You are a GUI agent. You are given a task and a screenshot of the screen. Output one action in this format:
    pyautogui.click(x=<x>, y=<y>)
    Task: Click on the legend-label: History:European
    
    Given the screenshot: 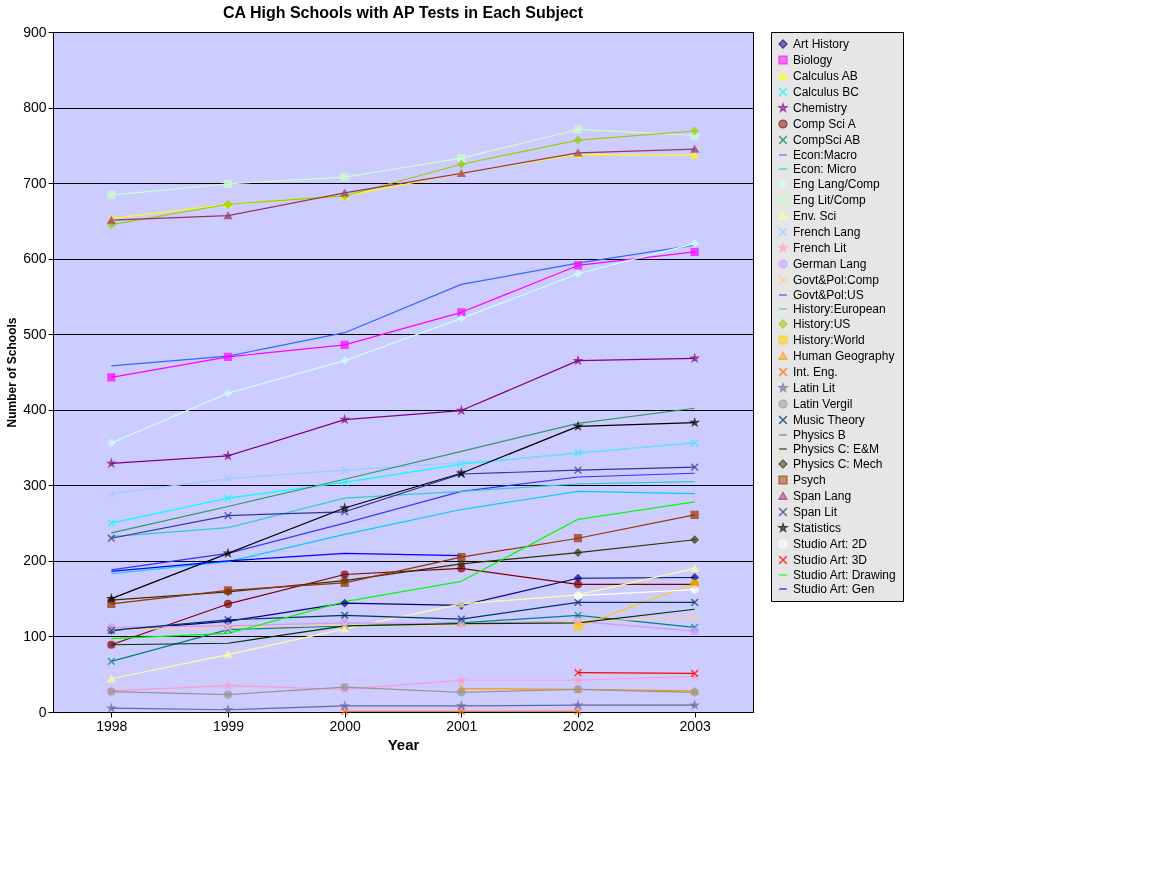 What is the action you would take?
    pyautogui.click(x=839, y=309)
    